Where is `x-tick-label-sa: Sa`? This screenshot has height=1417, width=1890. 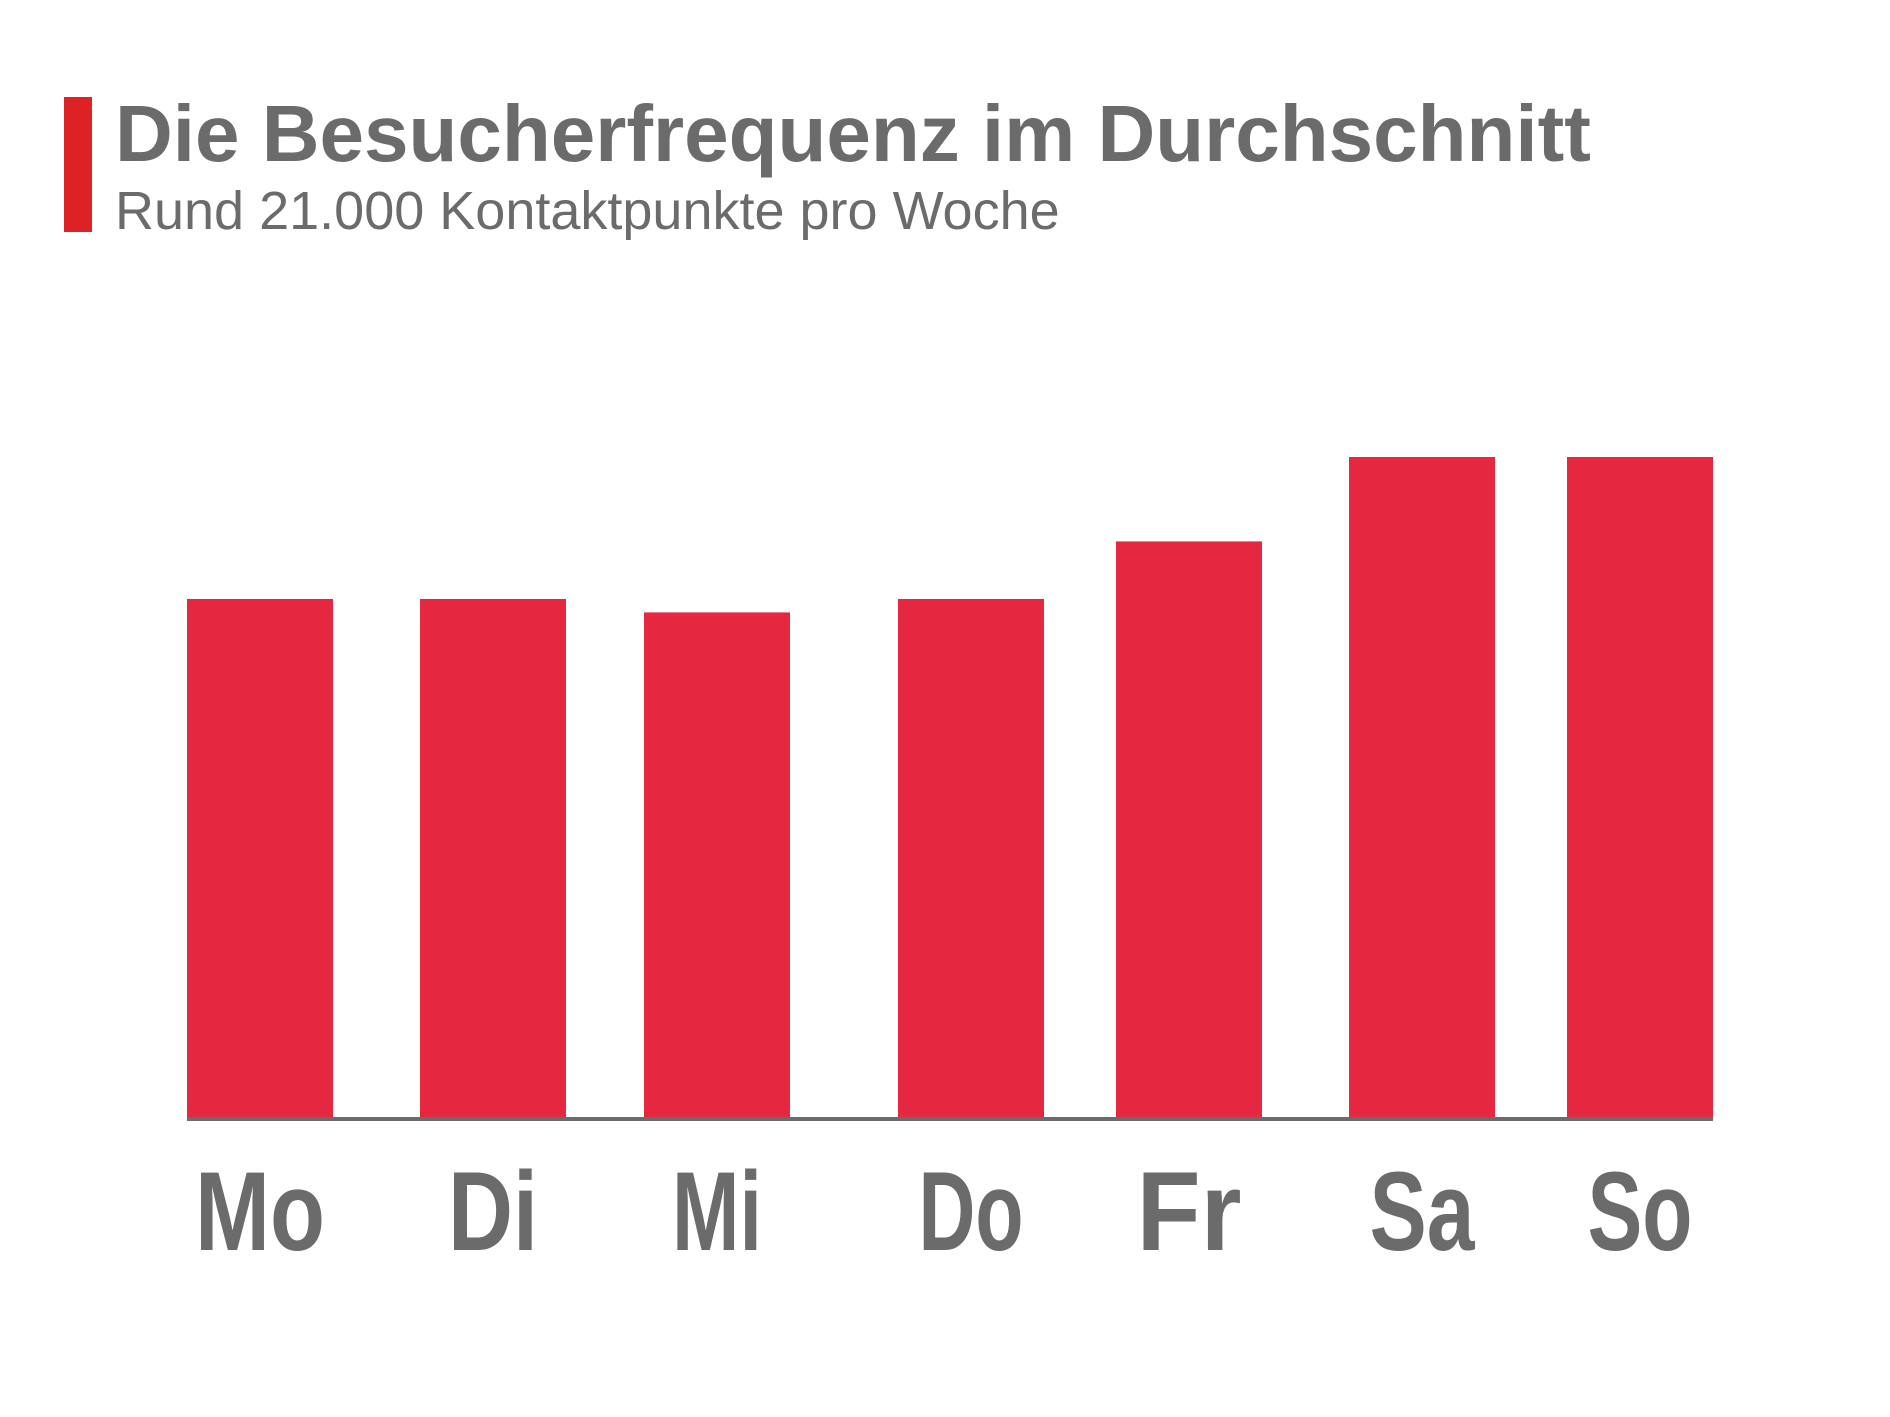 x-tick-label-sa: Sa is located at coordinates (1423, 1211).